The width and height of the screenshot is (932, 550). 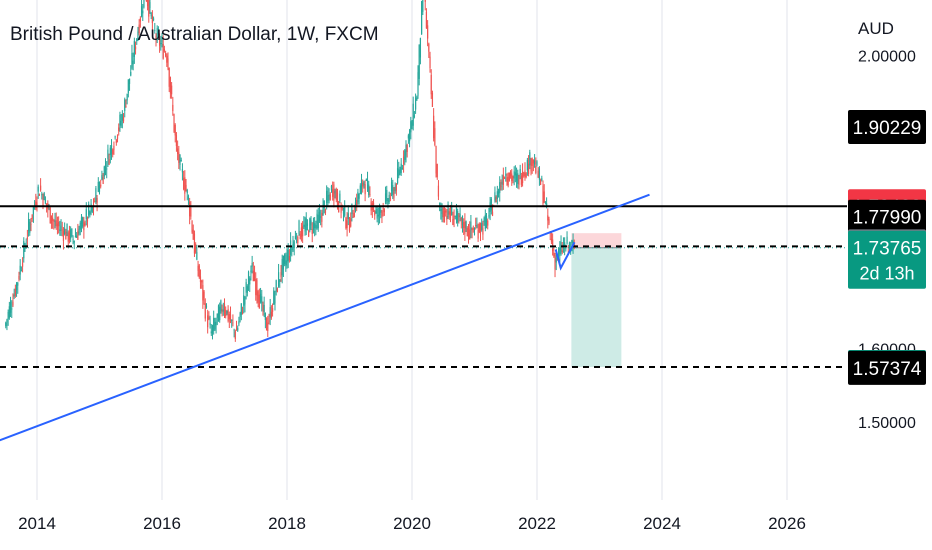 What do you see at coordinates (662, 523) in the screenshot?
I see `x-tick-label: 2024` at bounding box center [662, 523].